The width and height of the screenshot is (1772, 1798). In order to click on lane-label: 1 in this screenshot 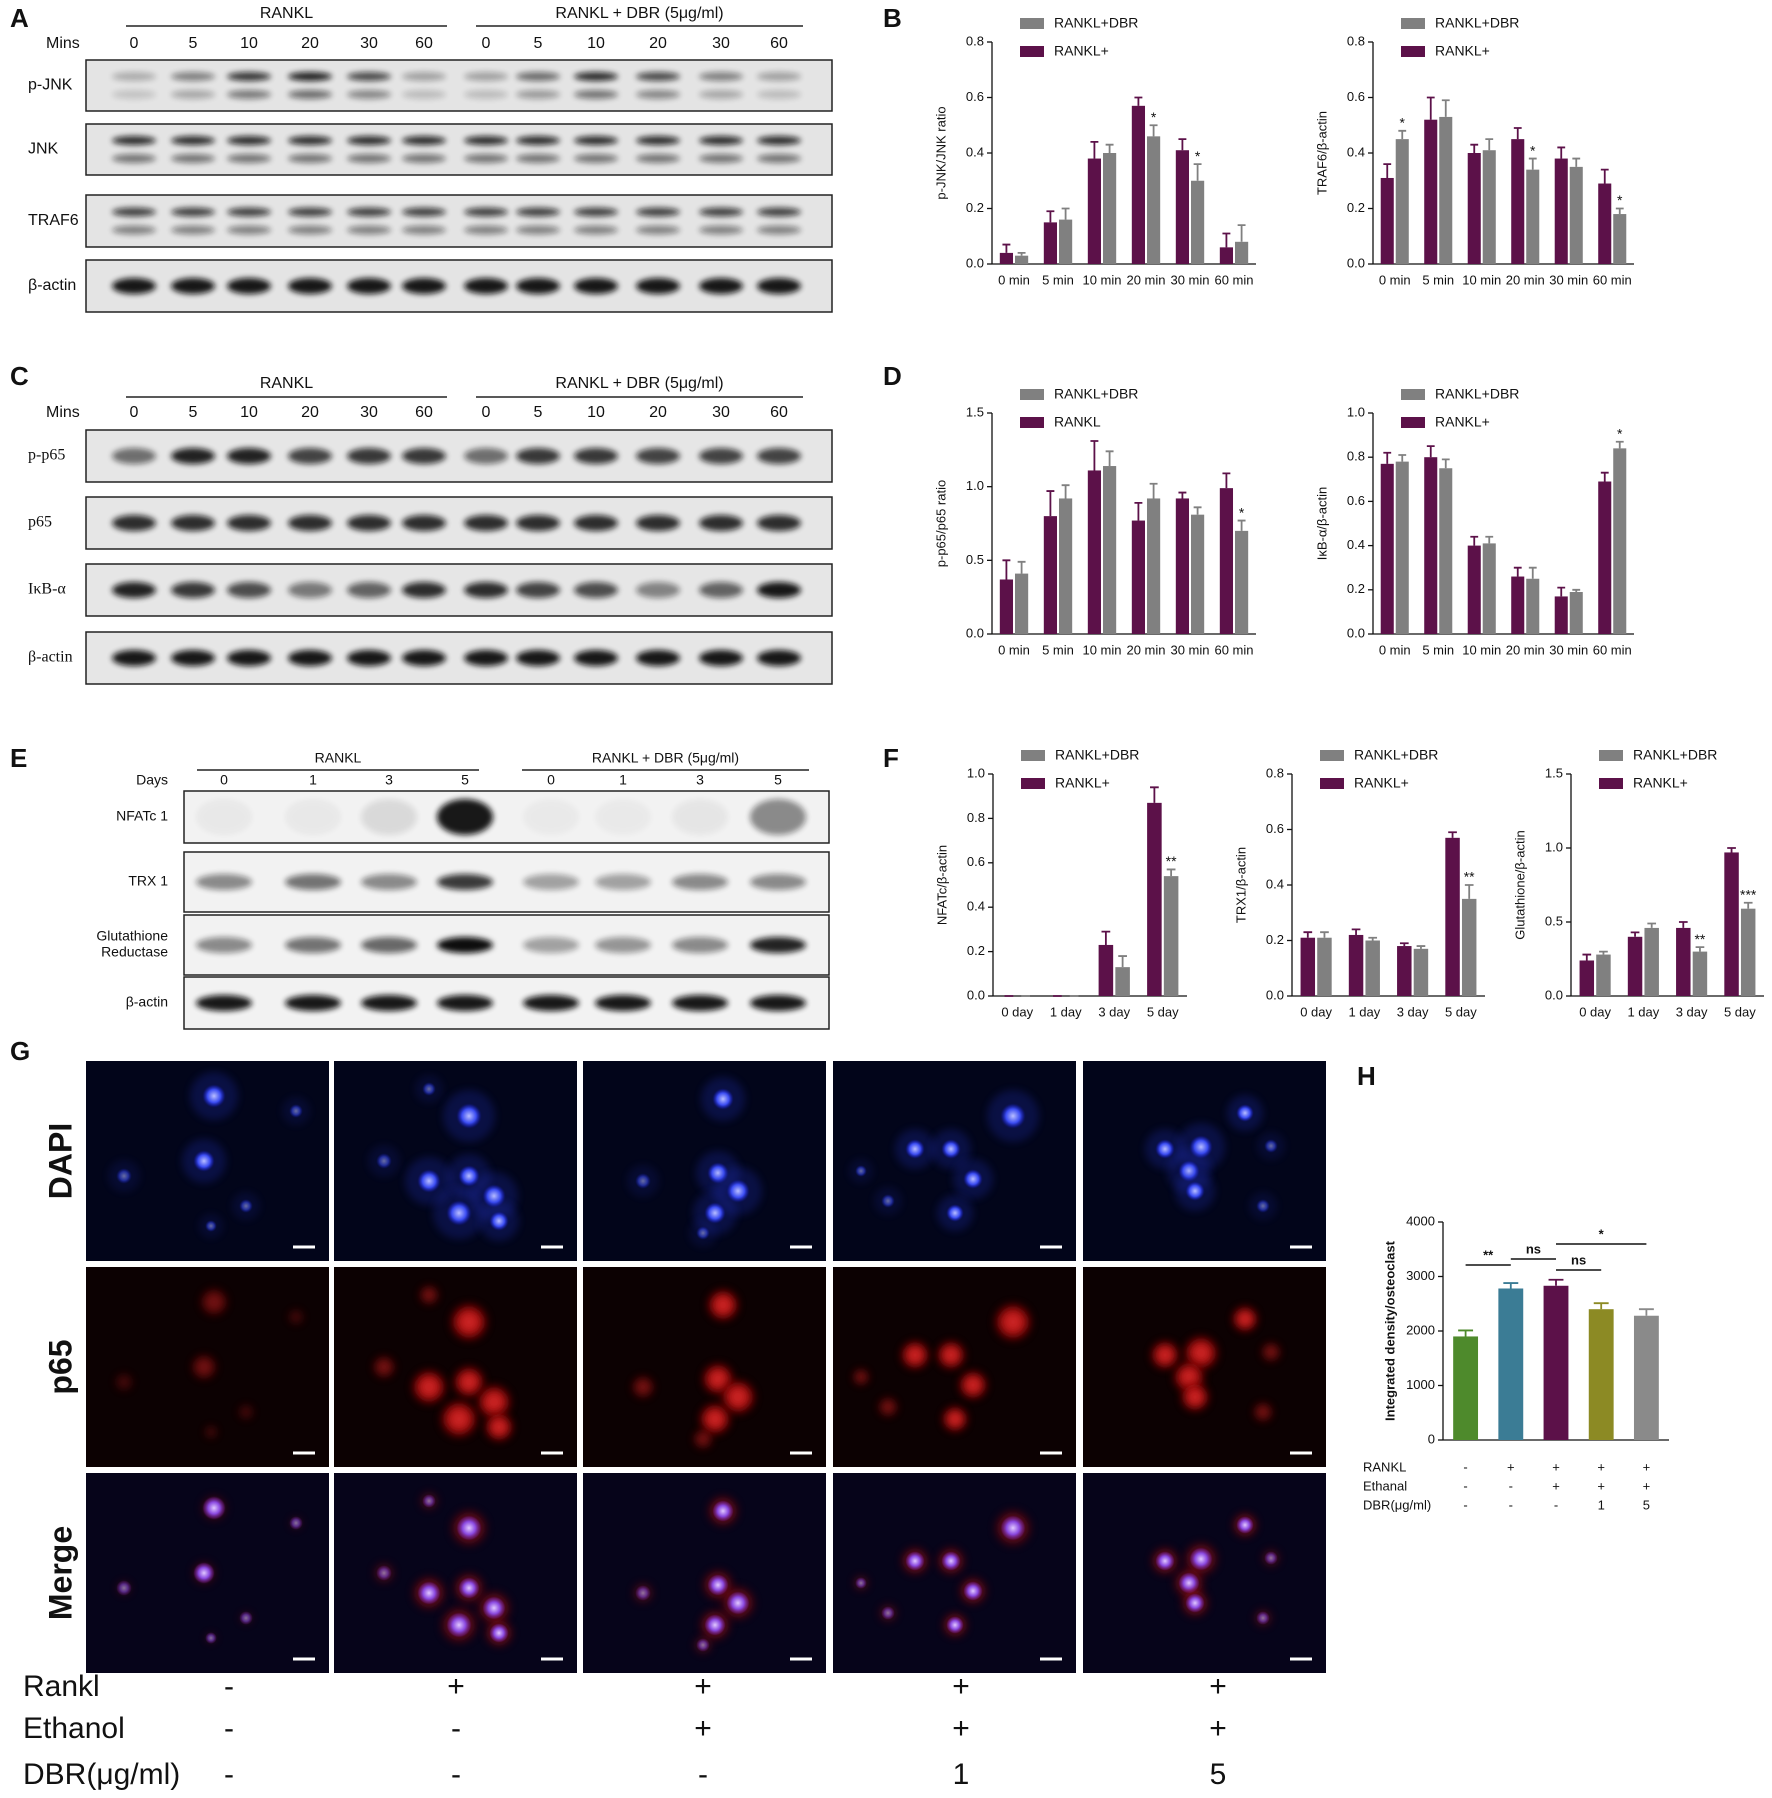, I will do `click(623, 780)`.